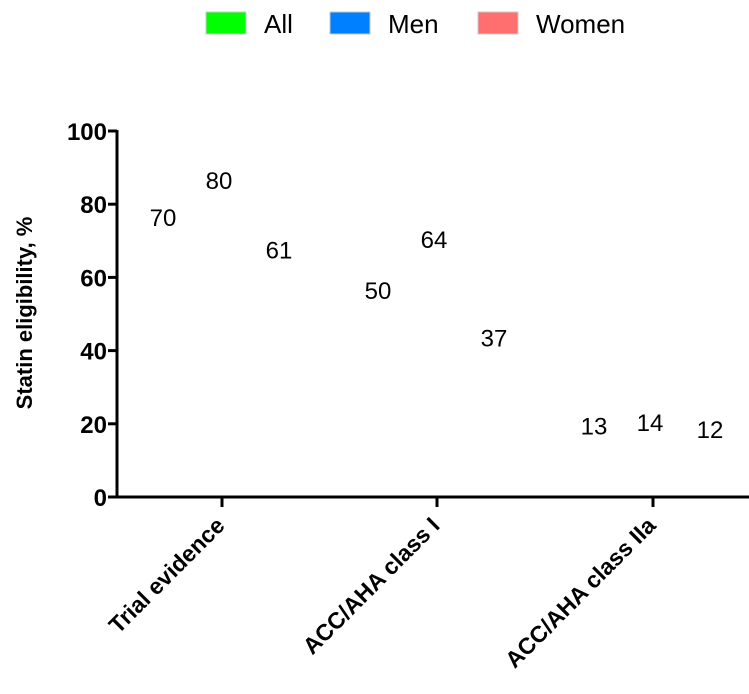 The width and height of the screenshot is (749, 694). I want to click on legend-item-women: Women, so click(551, 24).